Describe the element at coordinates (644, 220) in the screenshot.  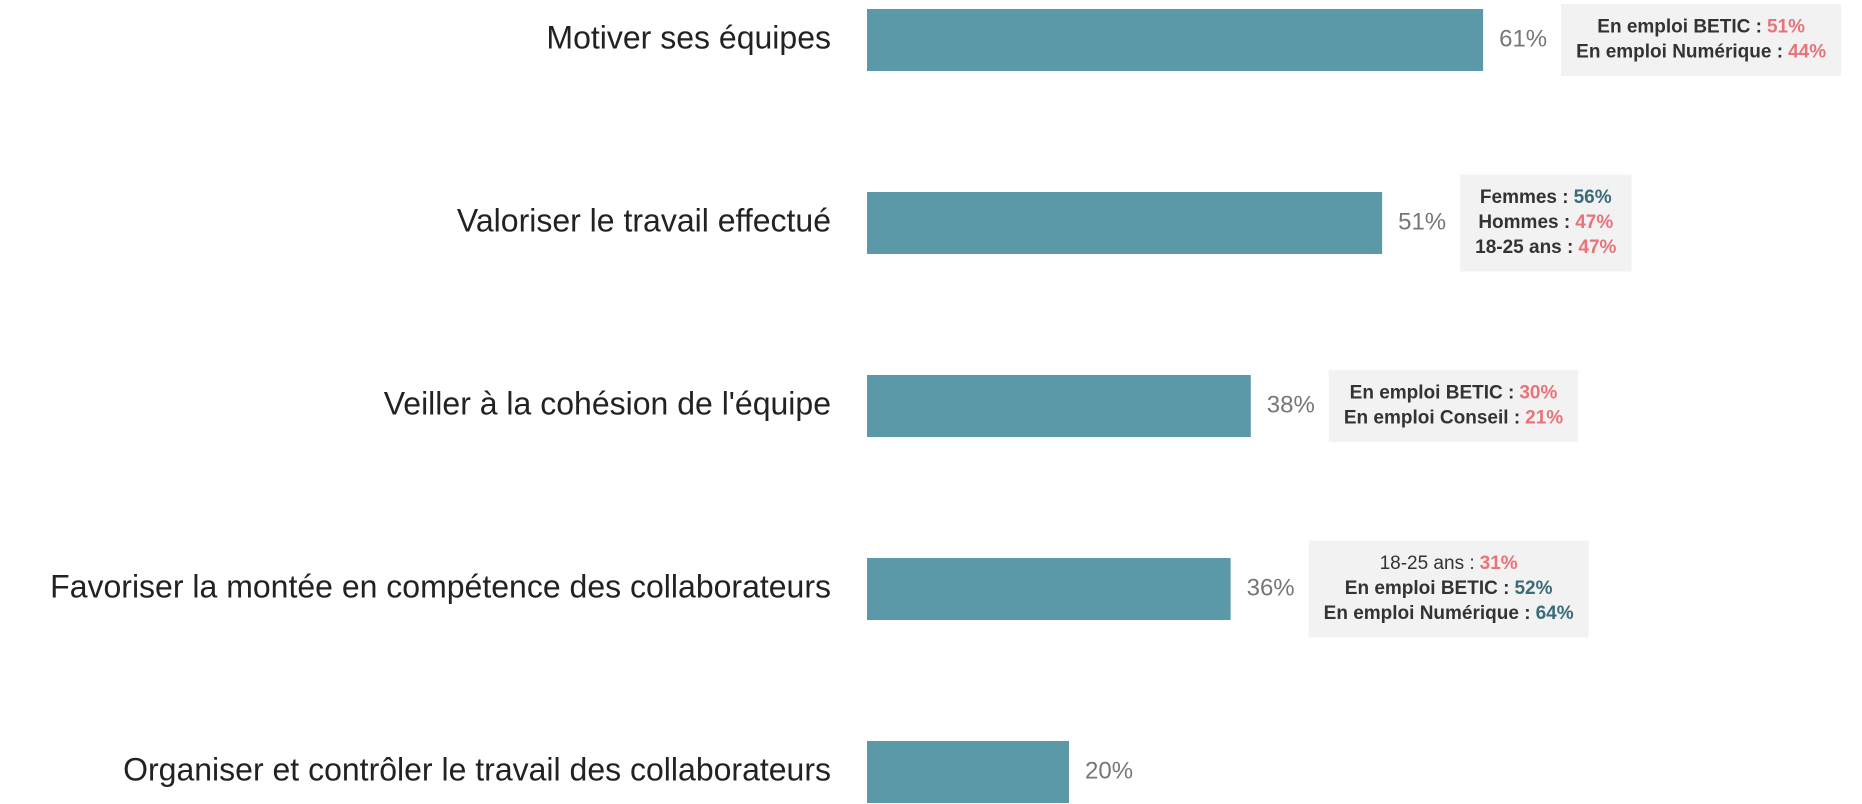
I see `category-label: Valoriser le travail effectué` at that location.